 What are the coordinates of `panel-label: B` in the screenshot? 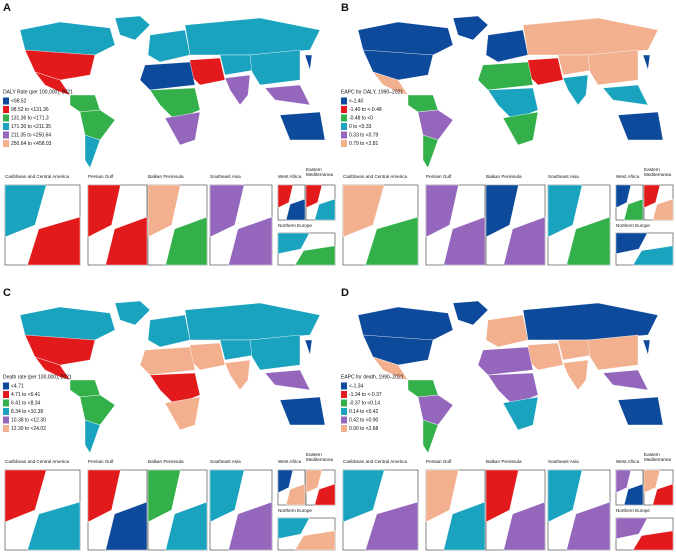 It's located at (345, 8).